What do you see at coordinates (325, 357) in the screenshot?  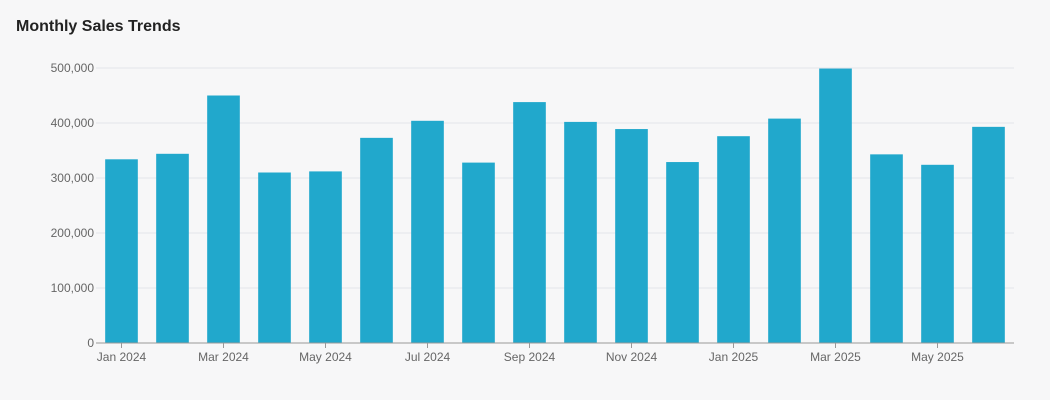 I see `x-tick-label: May 2024` at bounding box center [325, 357].